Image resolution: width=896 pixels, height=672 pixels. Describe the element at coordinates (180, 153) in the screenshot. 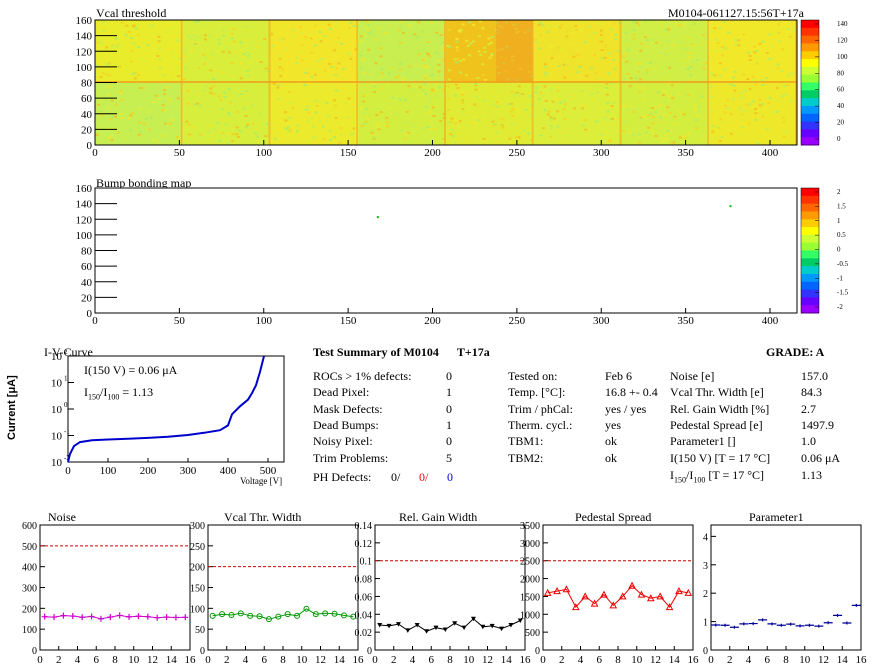

I see `x-tick-label: 50` at that location.